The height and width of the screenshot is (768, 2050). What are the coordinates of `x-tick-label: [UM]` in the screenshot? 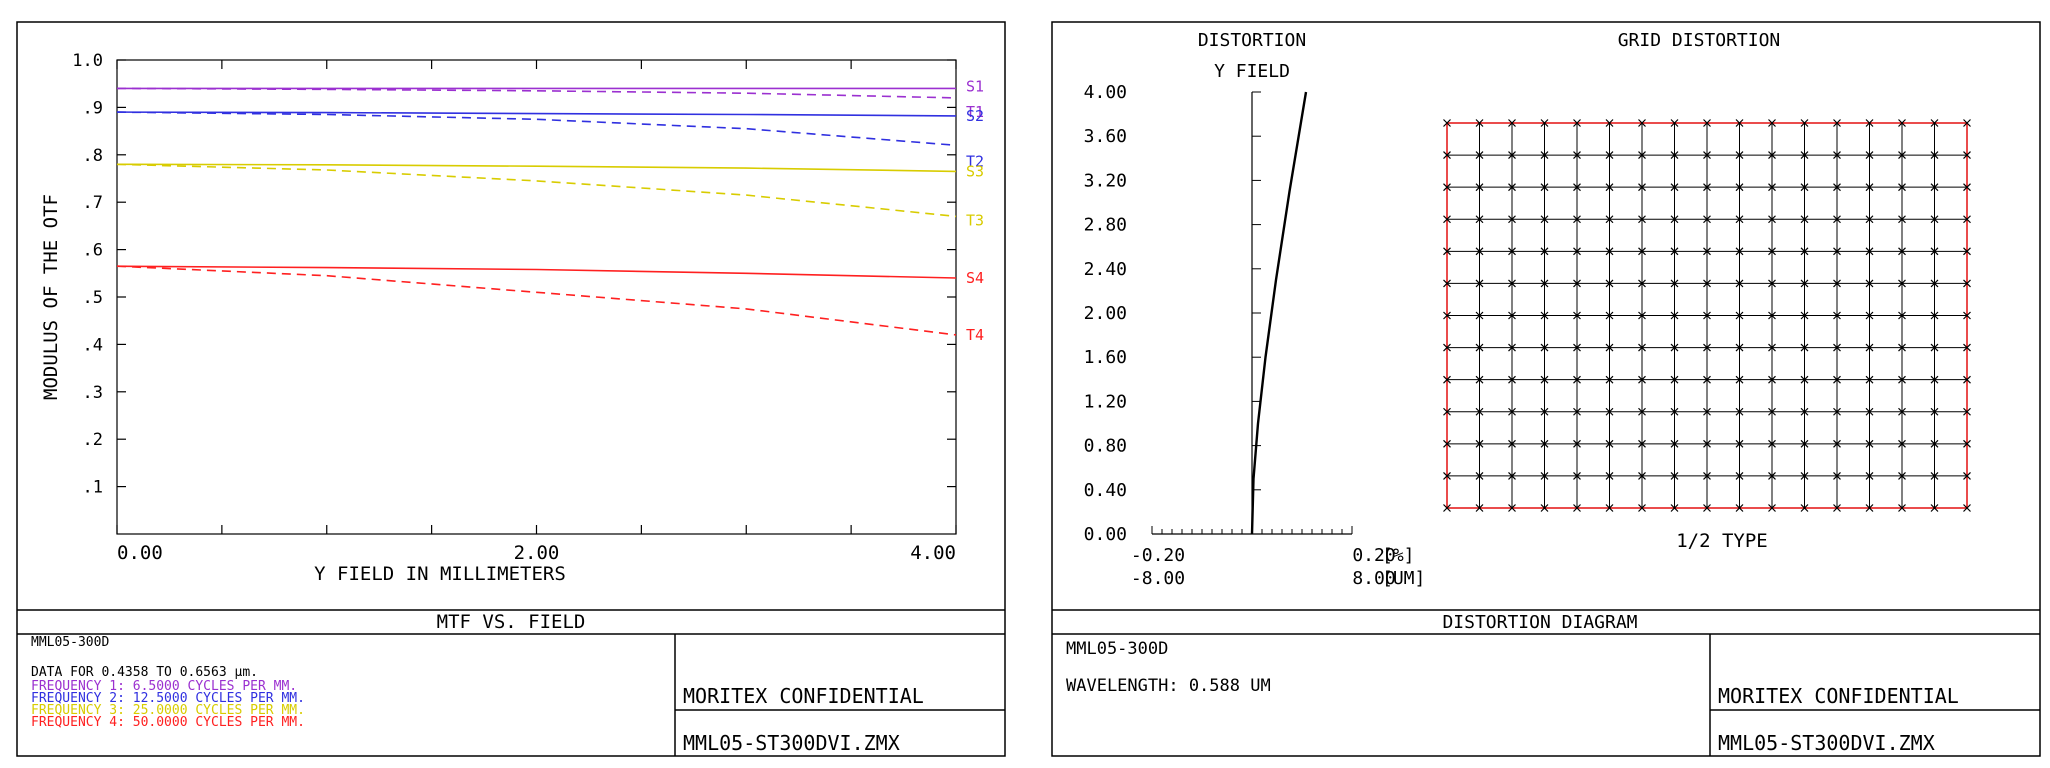 It's located at (1403, 578).